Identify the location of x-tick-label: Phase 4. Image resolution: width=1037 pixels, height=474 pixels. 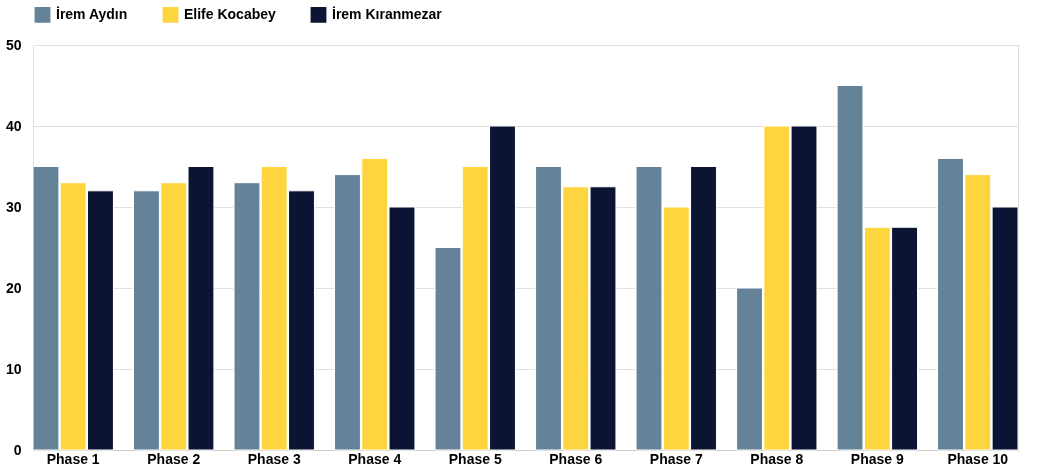
(375, 458).